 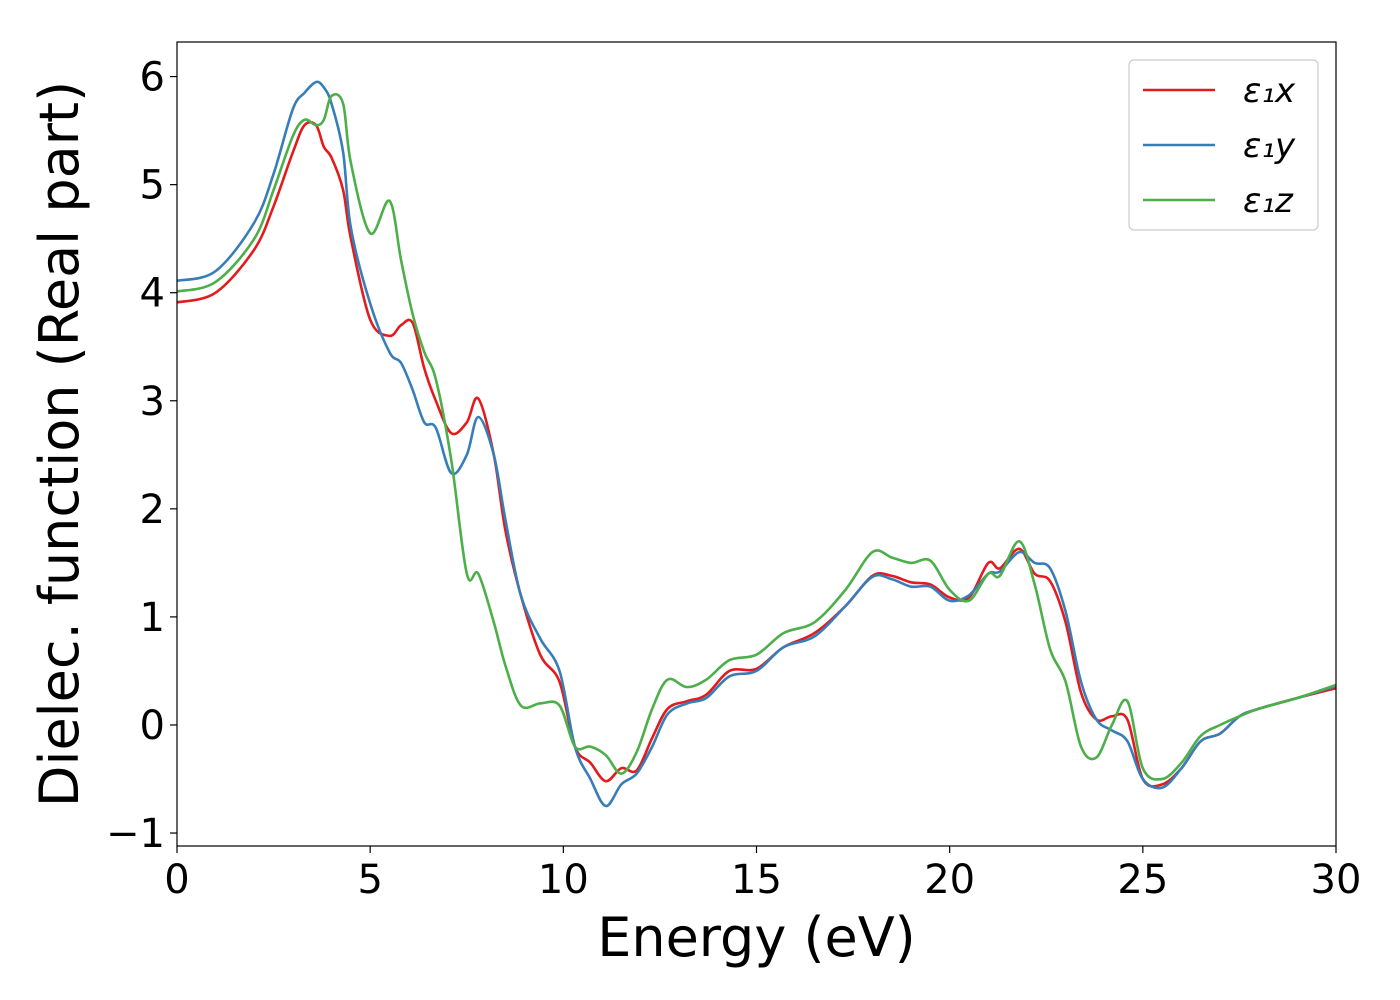 I want to click on x-axis: 0 5 10 15 20 25 30, so click(x=762, y=874).